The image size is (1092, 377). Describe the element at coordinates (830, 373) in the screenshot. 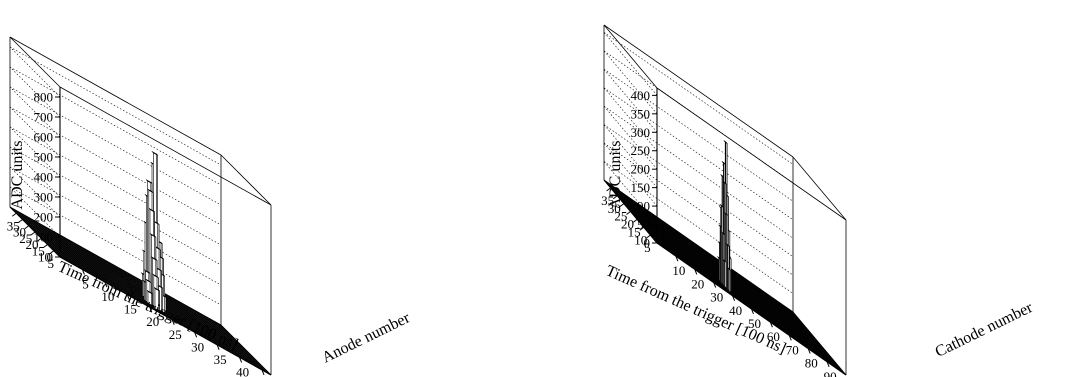

I see `x-tick-label: 90` at that location.